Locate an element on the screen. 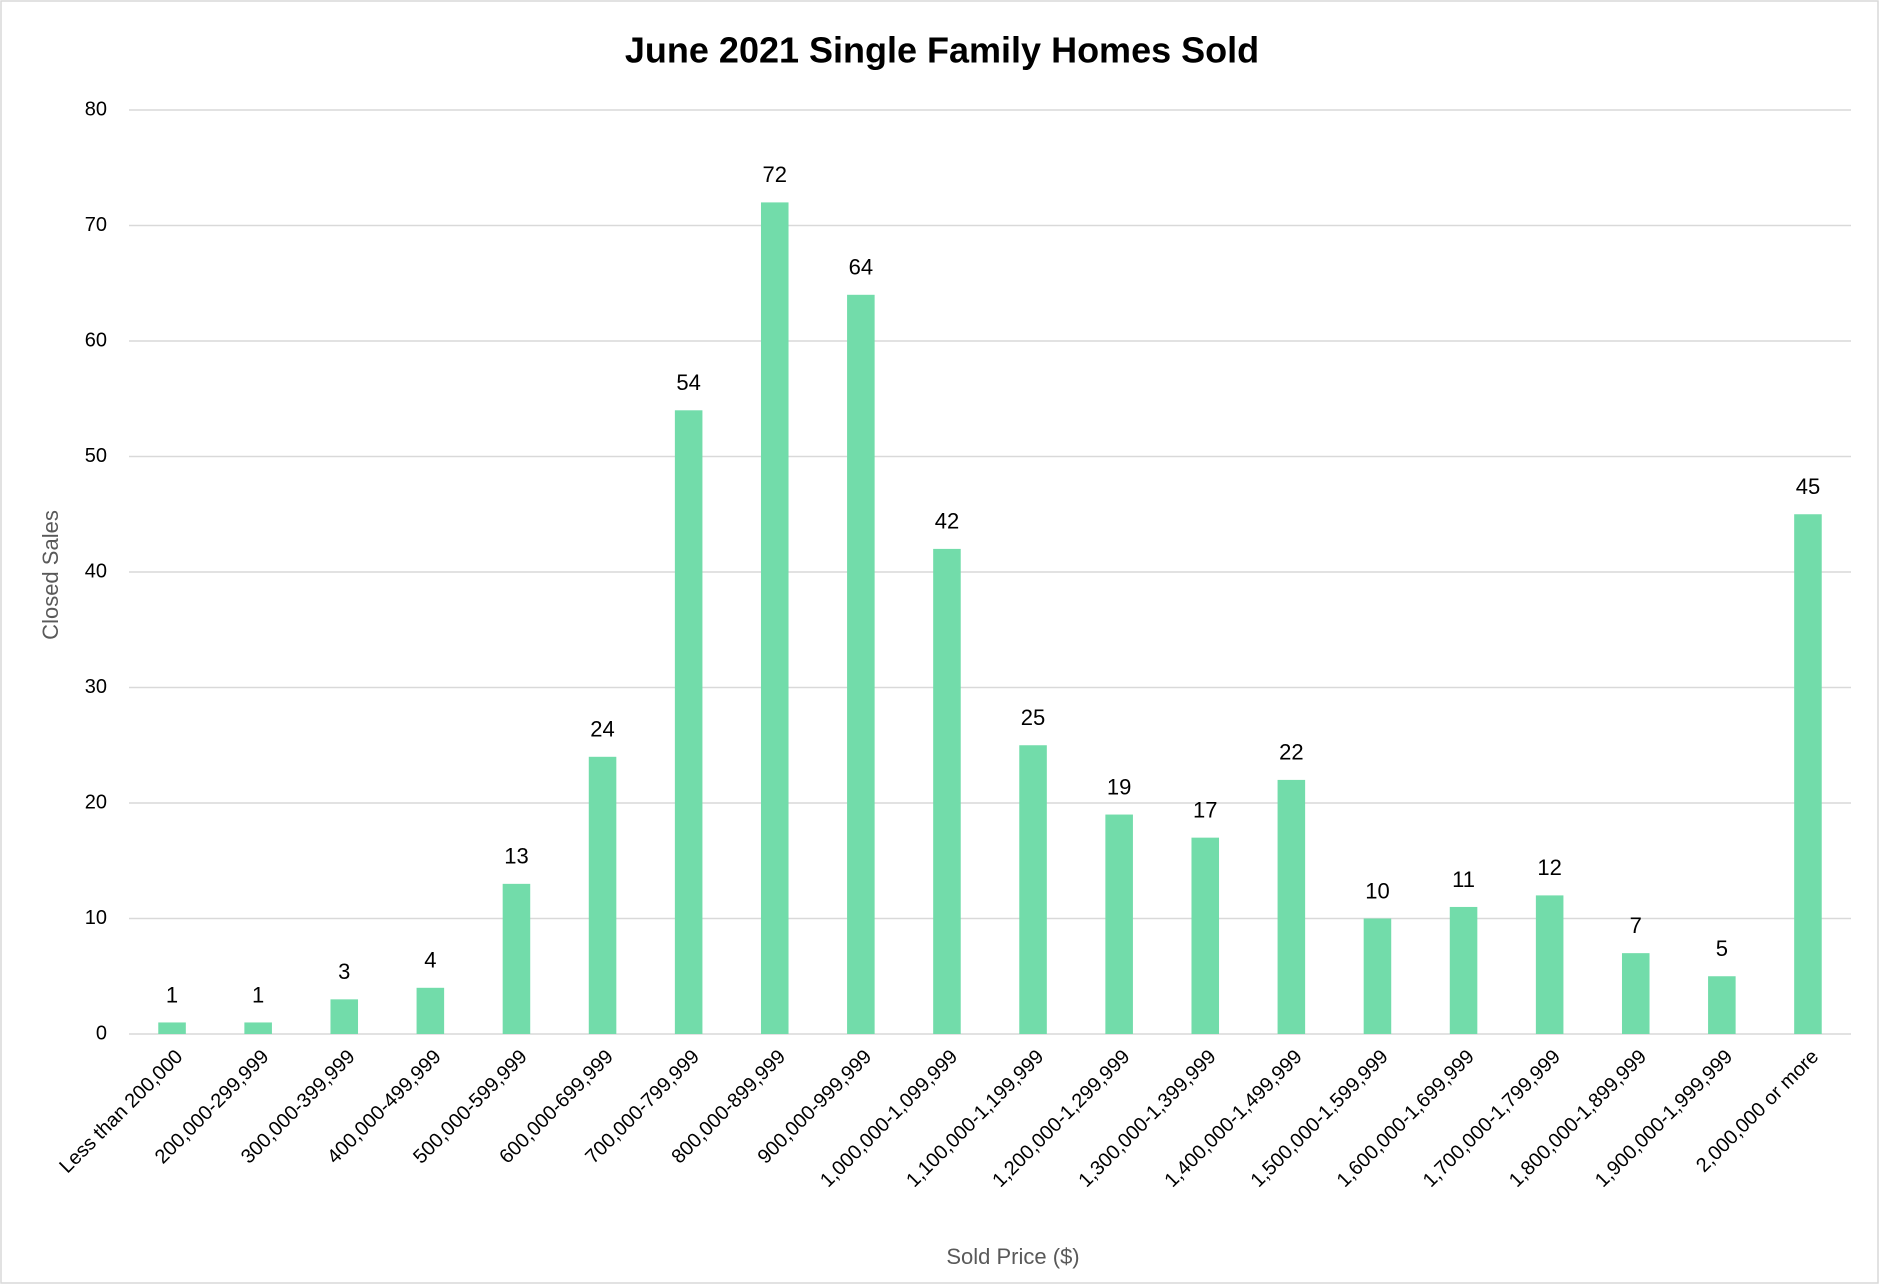 The image size is (1879, 1284). data-label: 19 is located at coordinates (1119, 786).